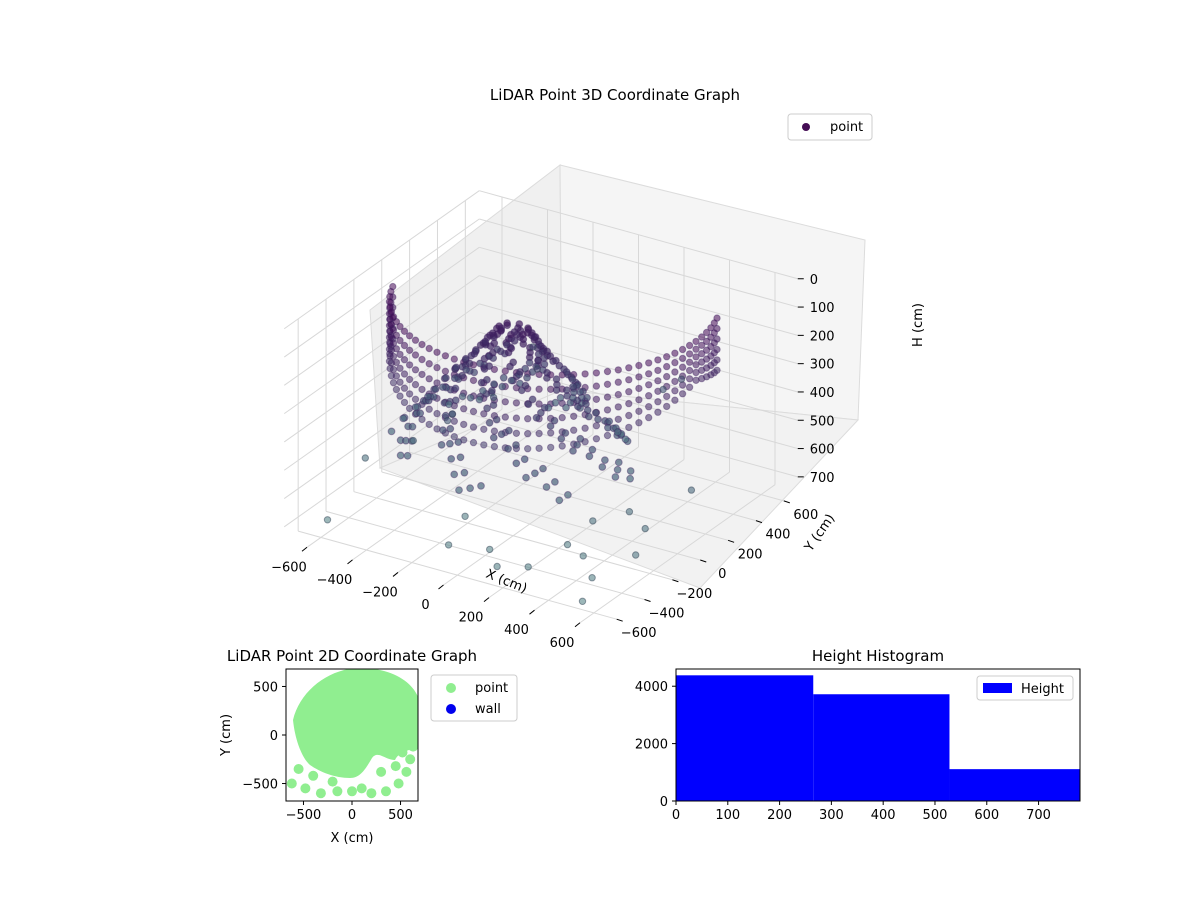  What do you see at coordinates (274, 736) in the screenshot?
I see `y-tick-label-2d: 0` at bounding box center [274, 736].